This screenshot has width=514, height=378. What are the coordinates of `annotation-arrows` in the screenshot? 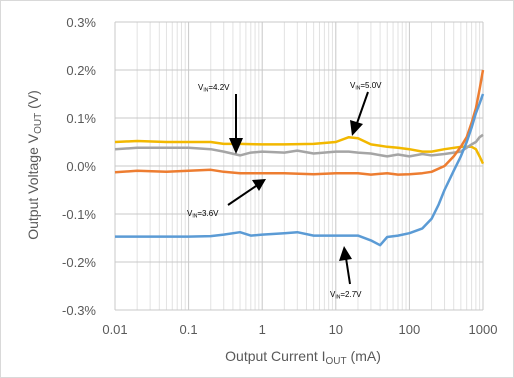 It's located at (298, 188).